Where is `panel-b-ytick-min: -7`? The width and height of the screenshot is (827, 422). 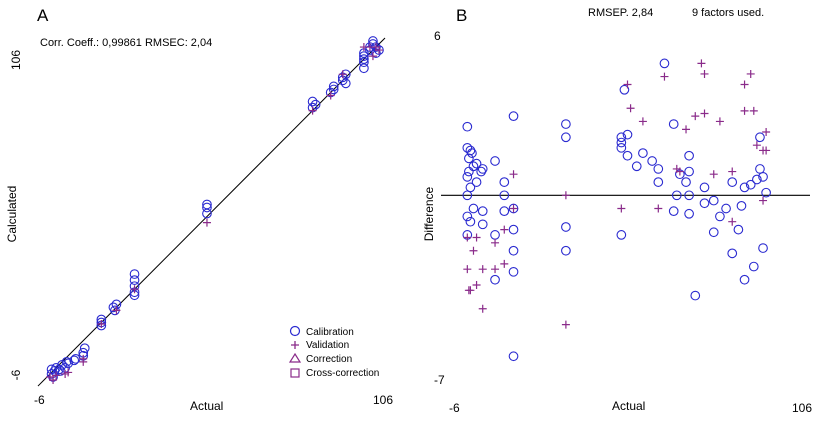
panel-b-ytick-min: -7 is located at coordinates (439, 380).